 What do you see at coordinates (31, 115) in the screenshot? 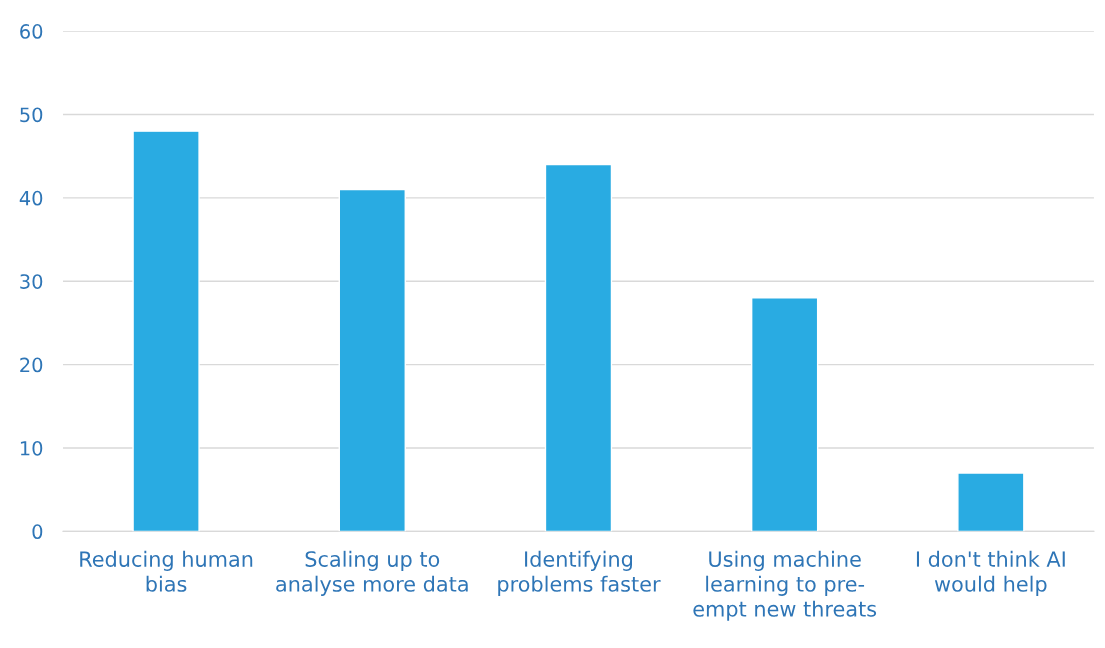
I see `y-tick-label: 50` at bounding box center [31, 115].